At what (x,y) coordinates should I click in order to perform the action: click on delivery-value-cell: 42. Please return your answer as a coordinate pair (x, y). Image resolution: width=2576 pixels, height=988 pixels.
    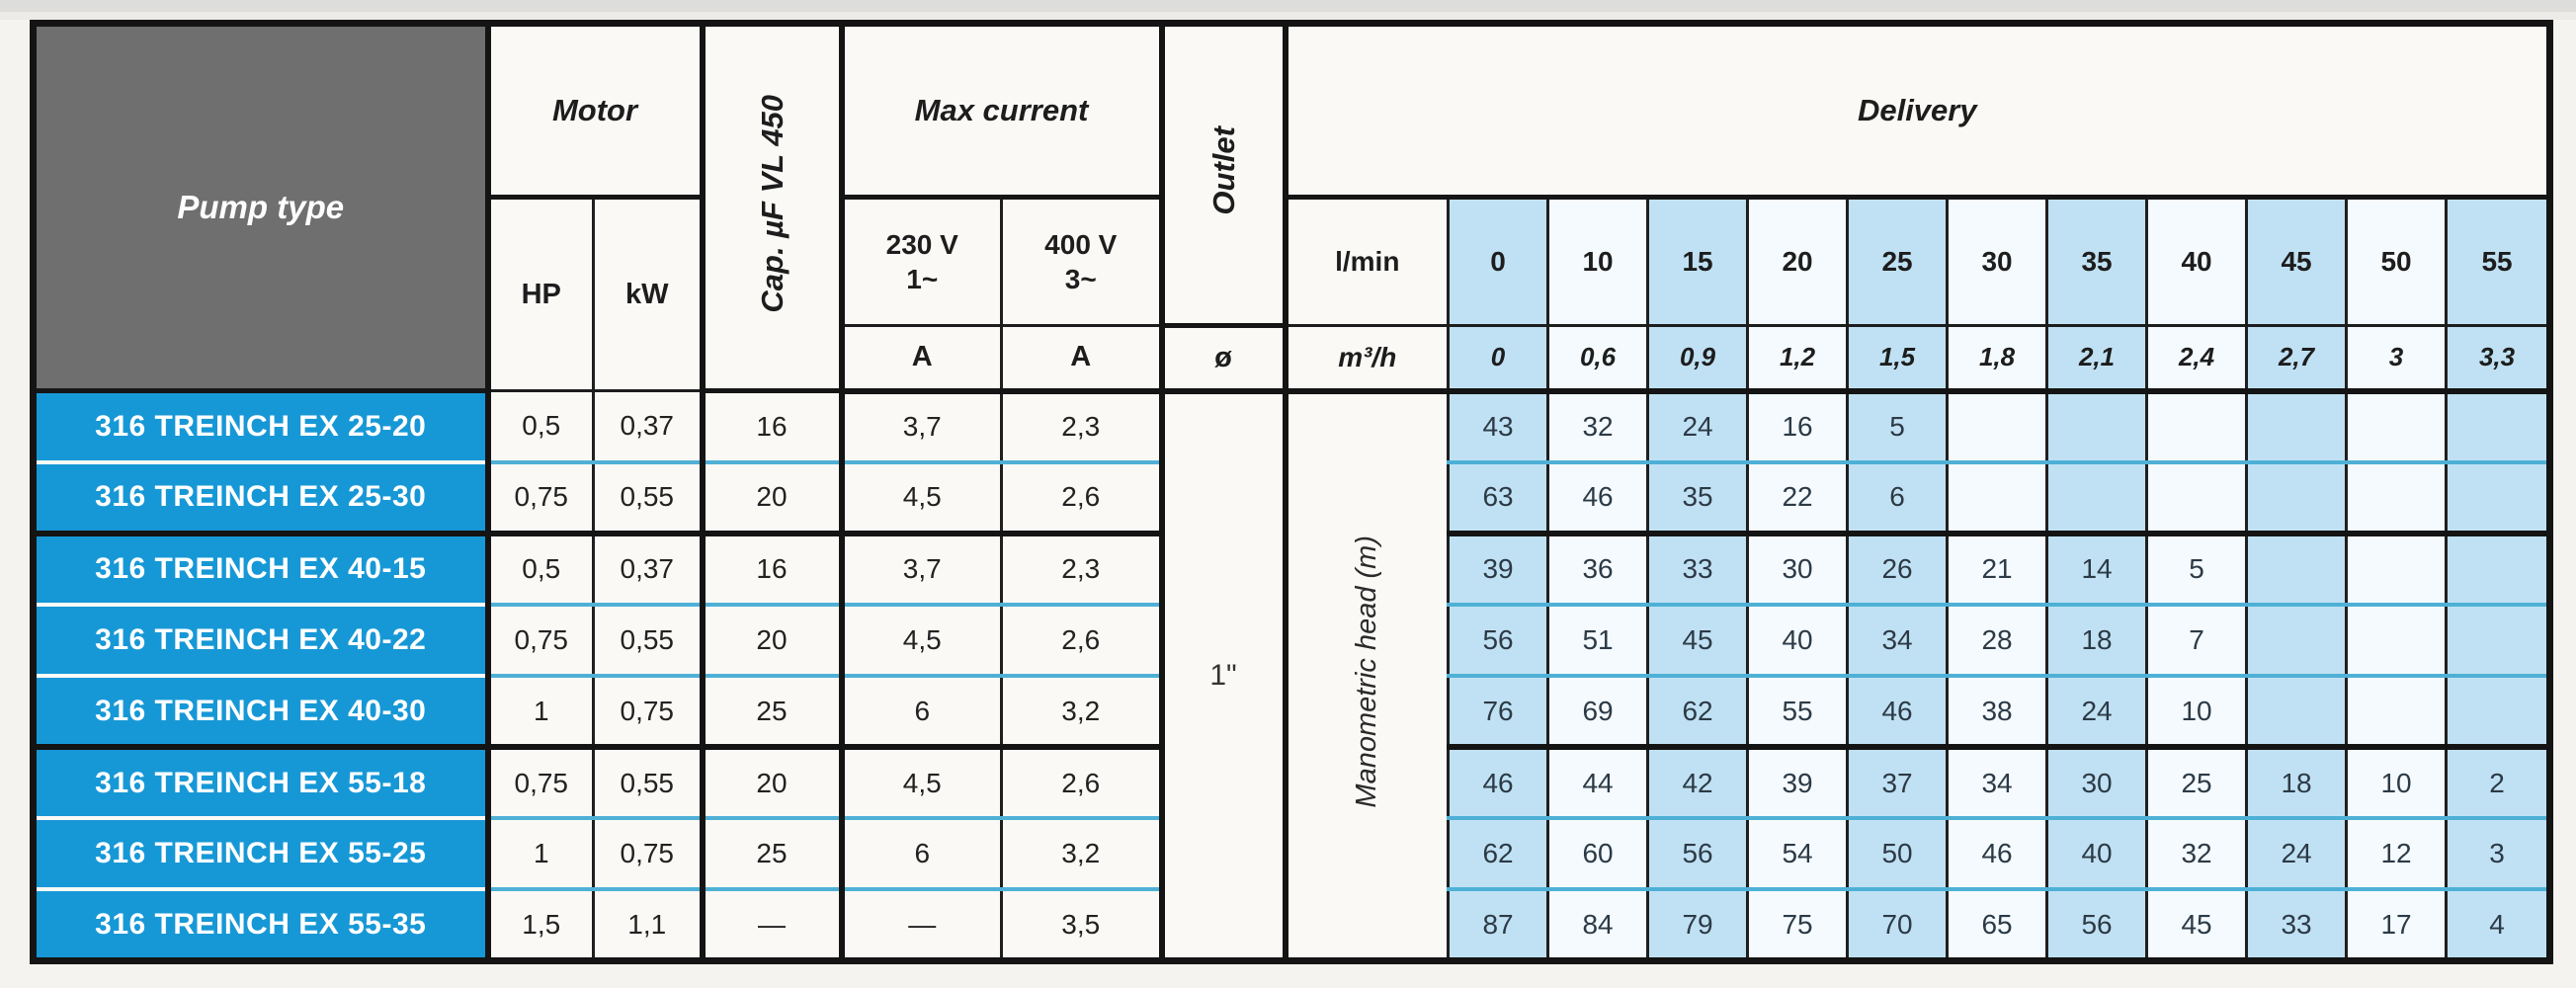
    Looking at the image, I should click on (1697, 784).